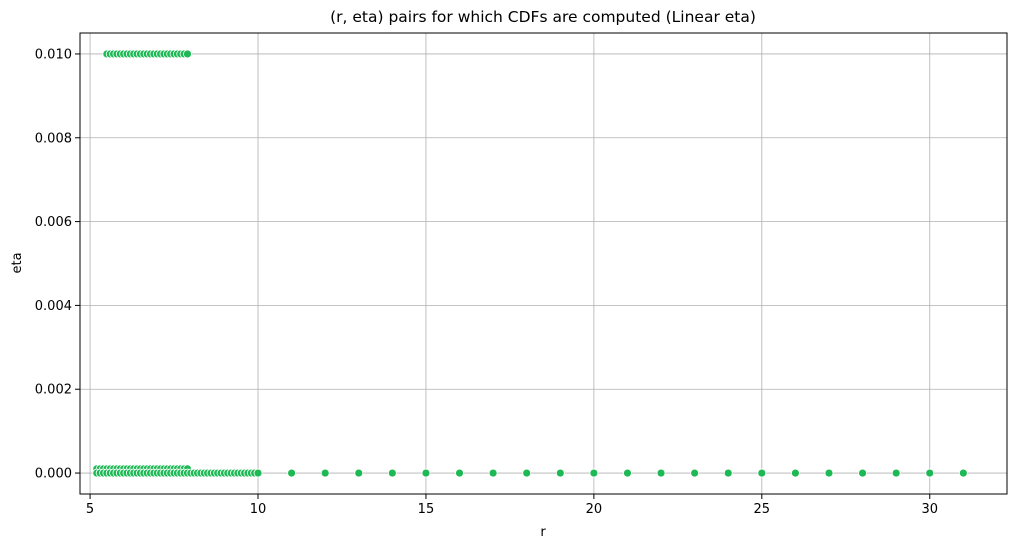  Describe the element at coordinates (426, 509) in the screenshot. I see `x-tick-label: 15` at that location.